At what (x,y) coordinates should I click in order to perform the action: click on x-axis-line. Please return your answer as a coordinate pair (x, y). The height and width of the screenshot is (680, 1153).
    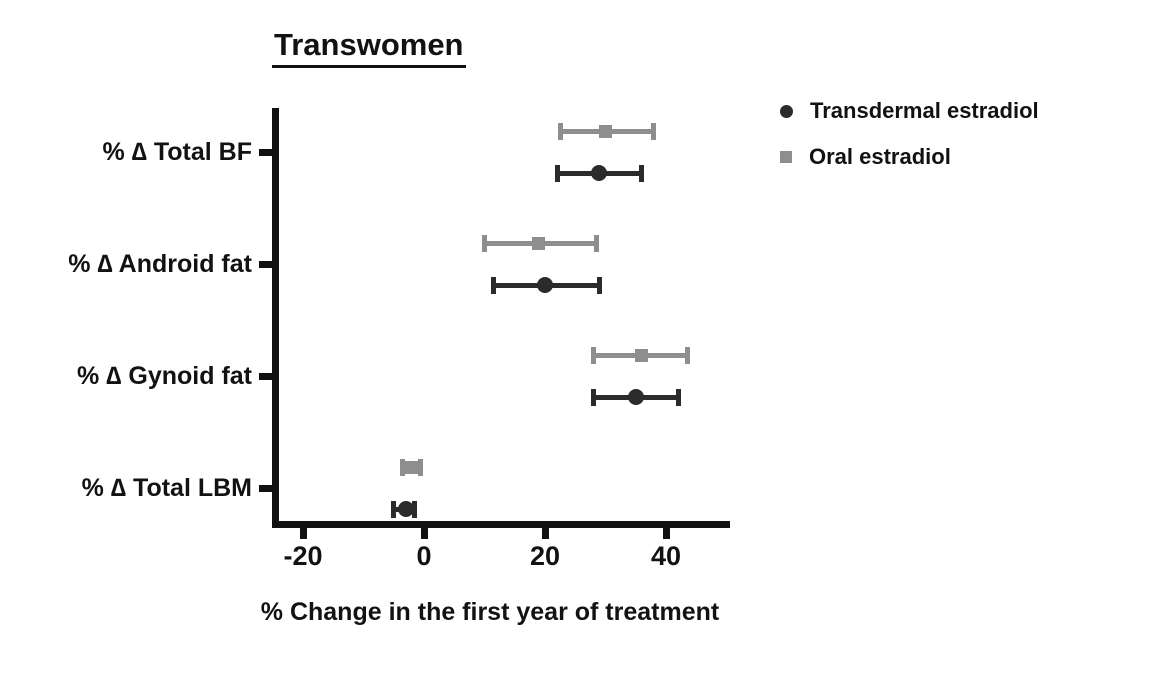
    Looking at the image, I should click on (501, 524).